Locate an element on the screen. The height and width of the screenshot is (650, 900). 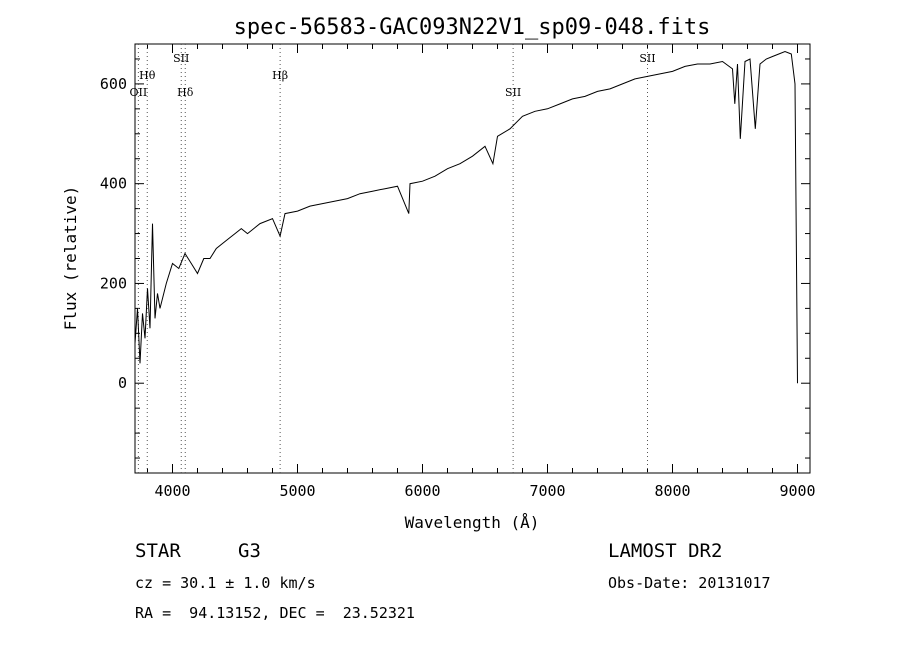
line-marker-label: Hδ is located at coordinates (185, 92).